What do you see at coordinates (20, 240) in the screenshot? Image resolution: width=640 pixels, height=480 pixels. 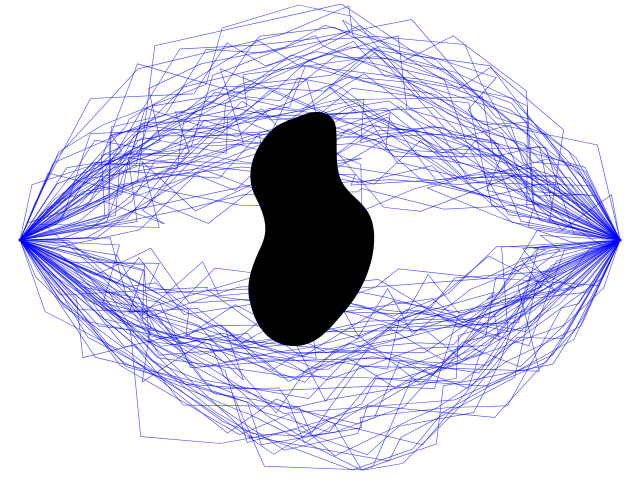 I see `start-point` at bounding box center [20, 240].